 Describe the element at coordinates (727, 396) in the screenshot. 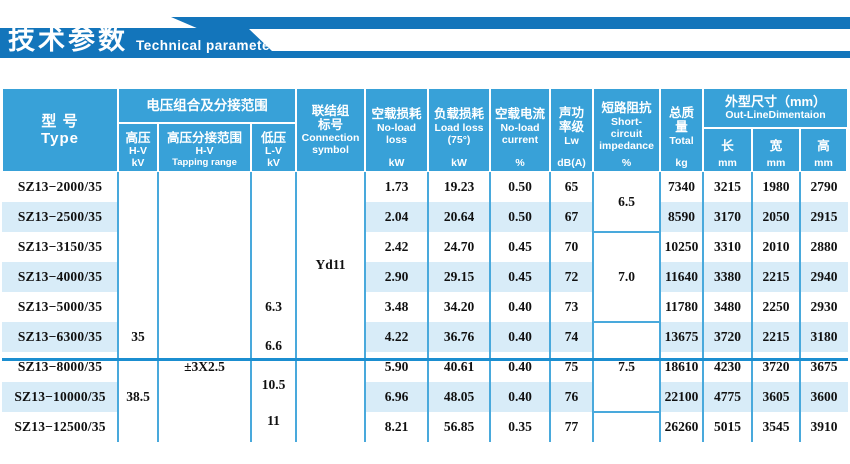

I see `cell-length: 4775` at that location.